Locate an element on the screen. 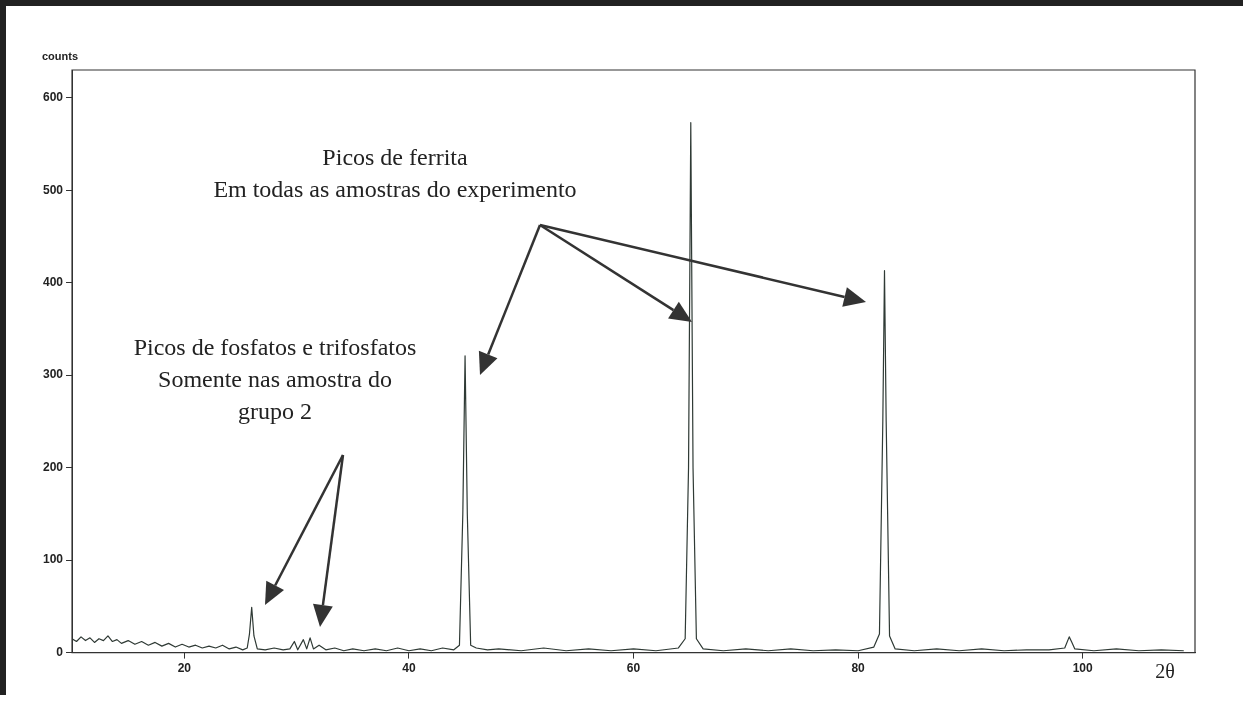 The width and height of the screenshot is (1249, 701). x-tick-label: 60 is located at coordinates (633, 668).